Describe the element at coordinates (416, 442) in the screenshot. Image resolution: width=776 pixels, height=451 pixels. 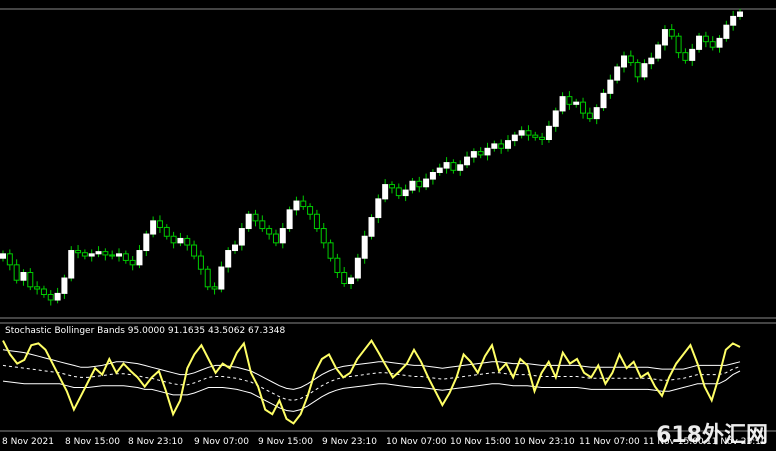
I see `time-axis-label: 10 Nov 07:00` at that location.